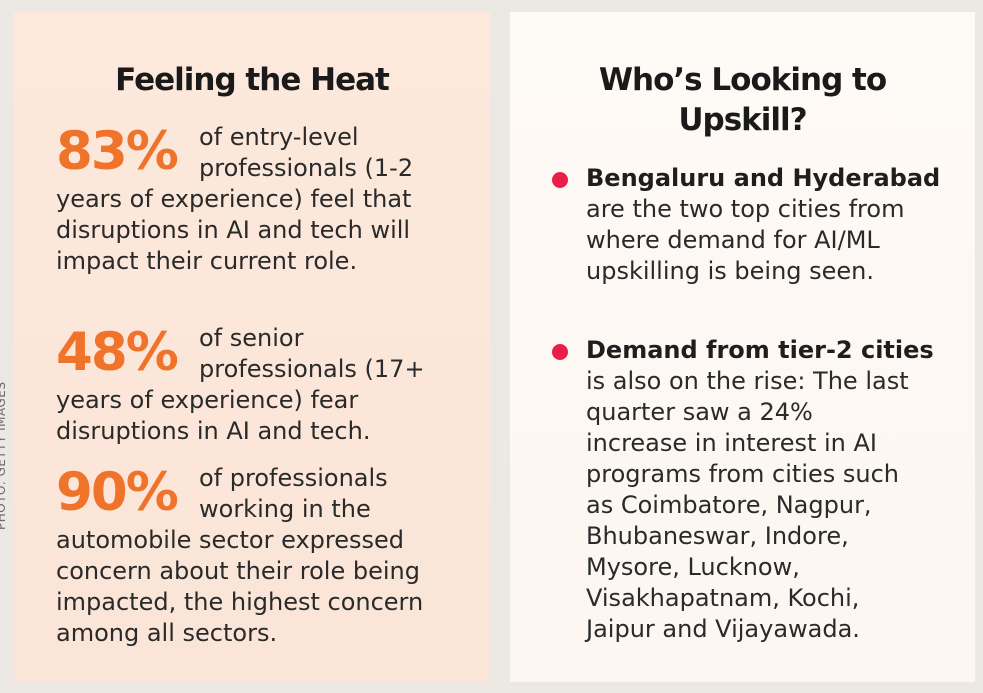 This screenshot has height=693, width=983. Describe the element at coordinates (760, 350) in the screenshot. I see `bullet-heading: Demand from tier-2 cities` at that location.